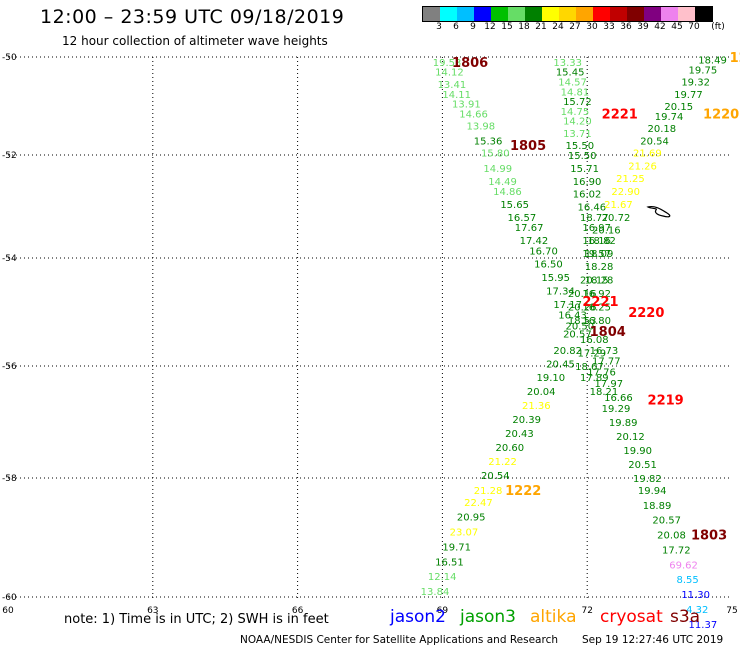 The height and width of the screenshot is (650, 740). Describe the element at coordinates (490, 27) in the screenshot. I see `scale-tick-label: 12` at that location.